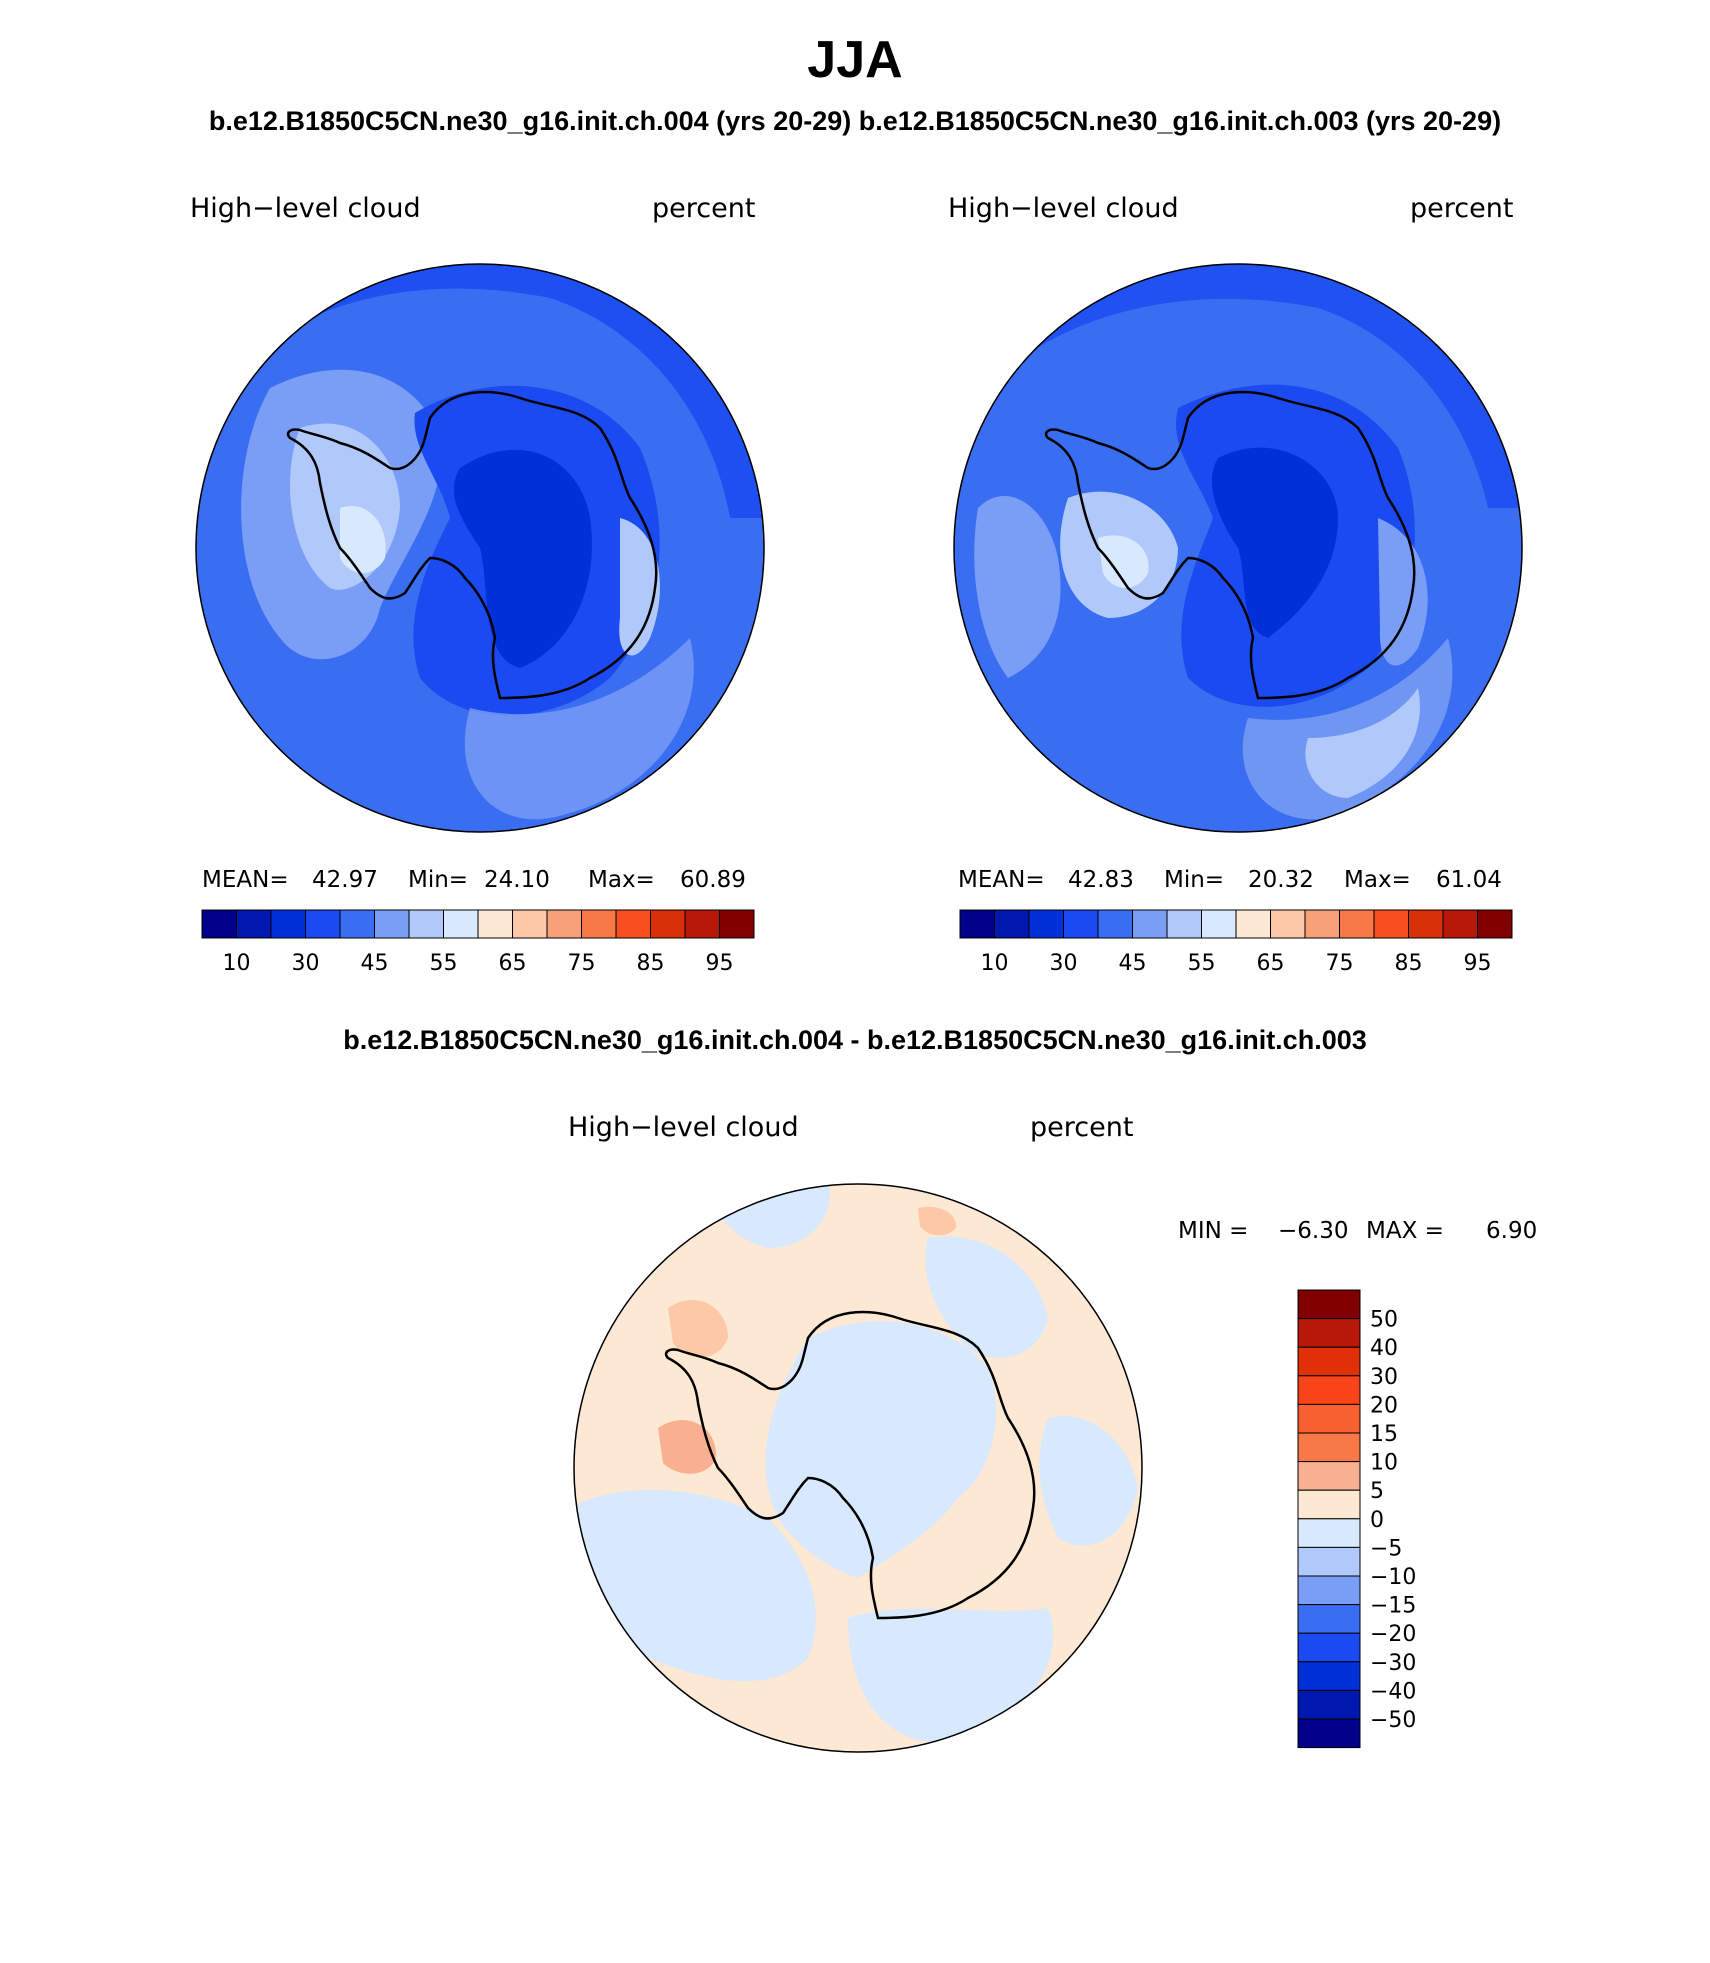  Describe the element at coordinates (582, 963) in the screenshot. I see `panel-1-colorbar-tick-label: 75` at that location.